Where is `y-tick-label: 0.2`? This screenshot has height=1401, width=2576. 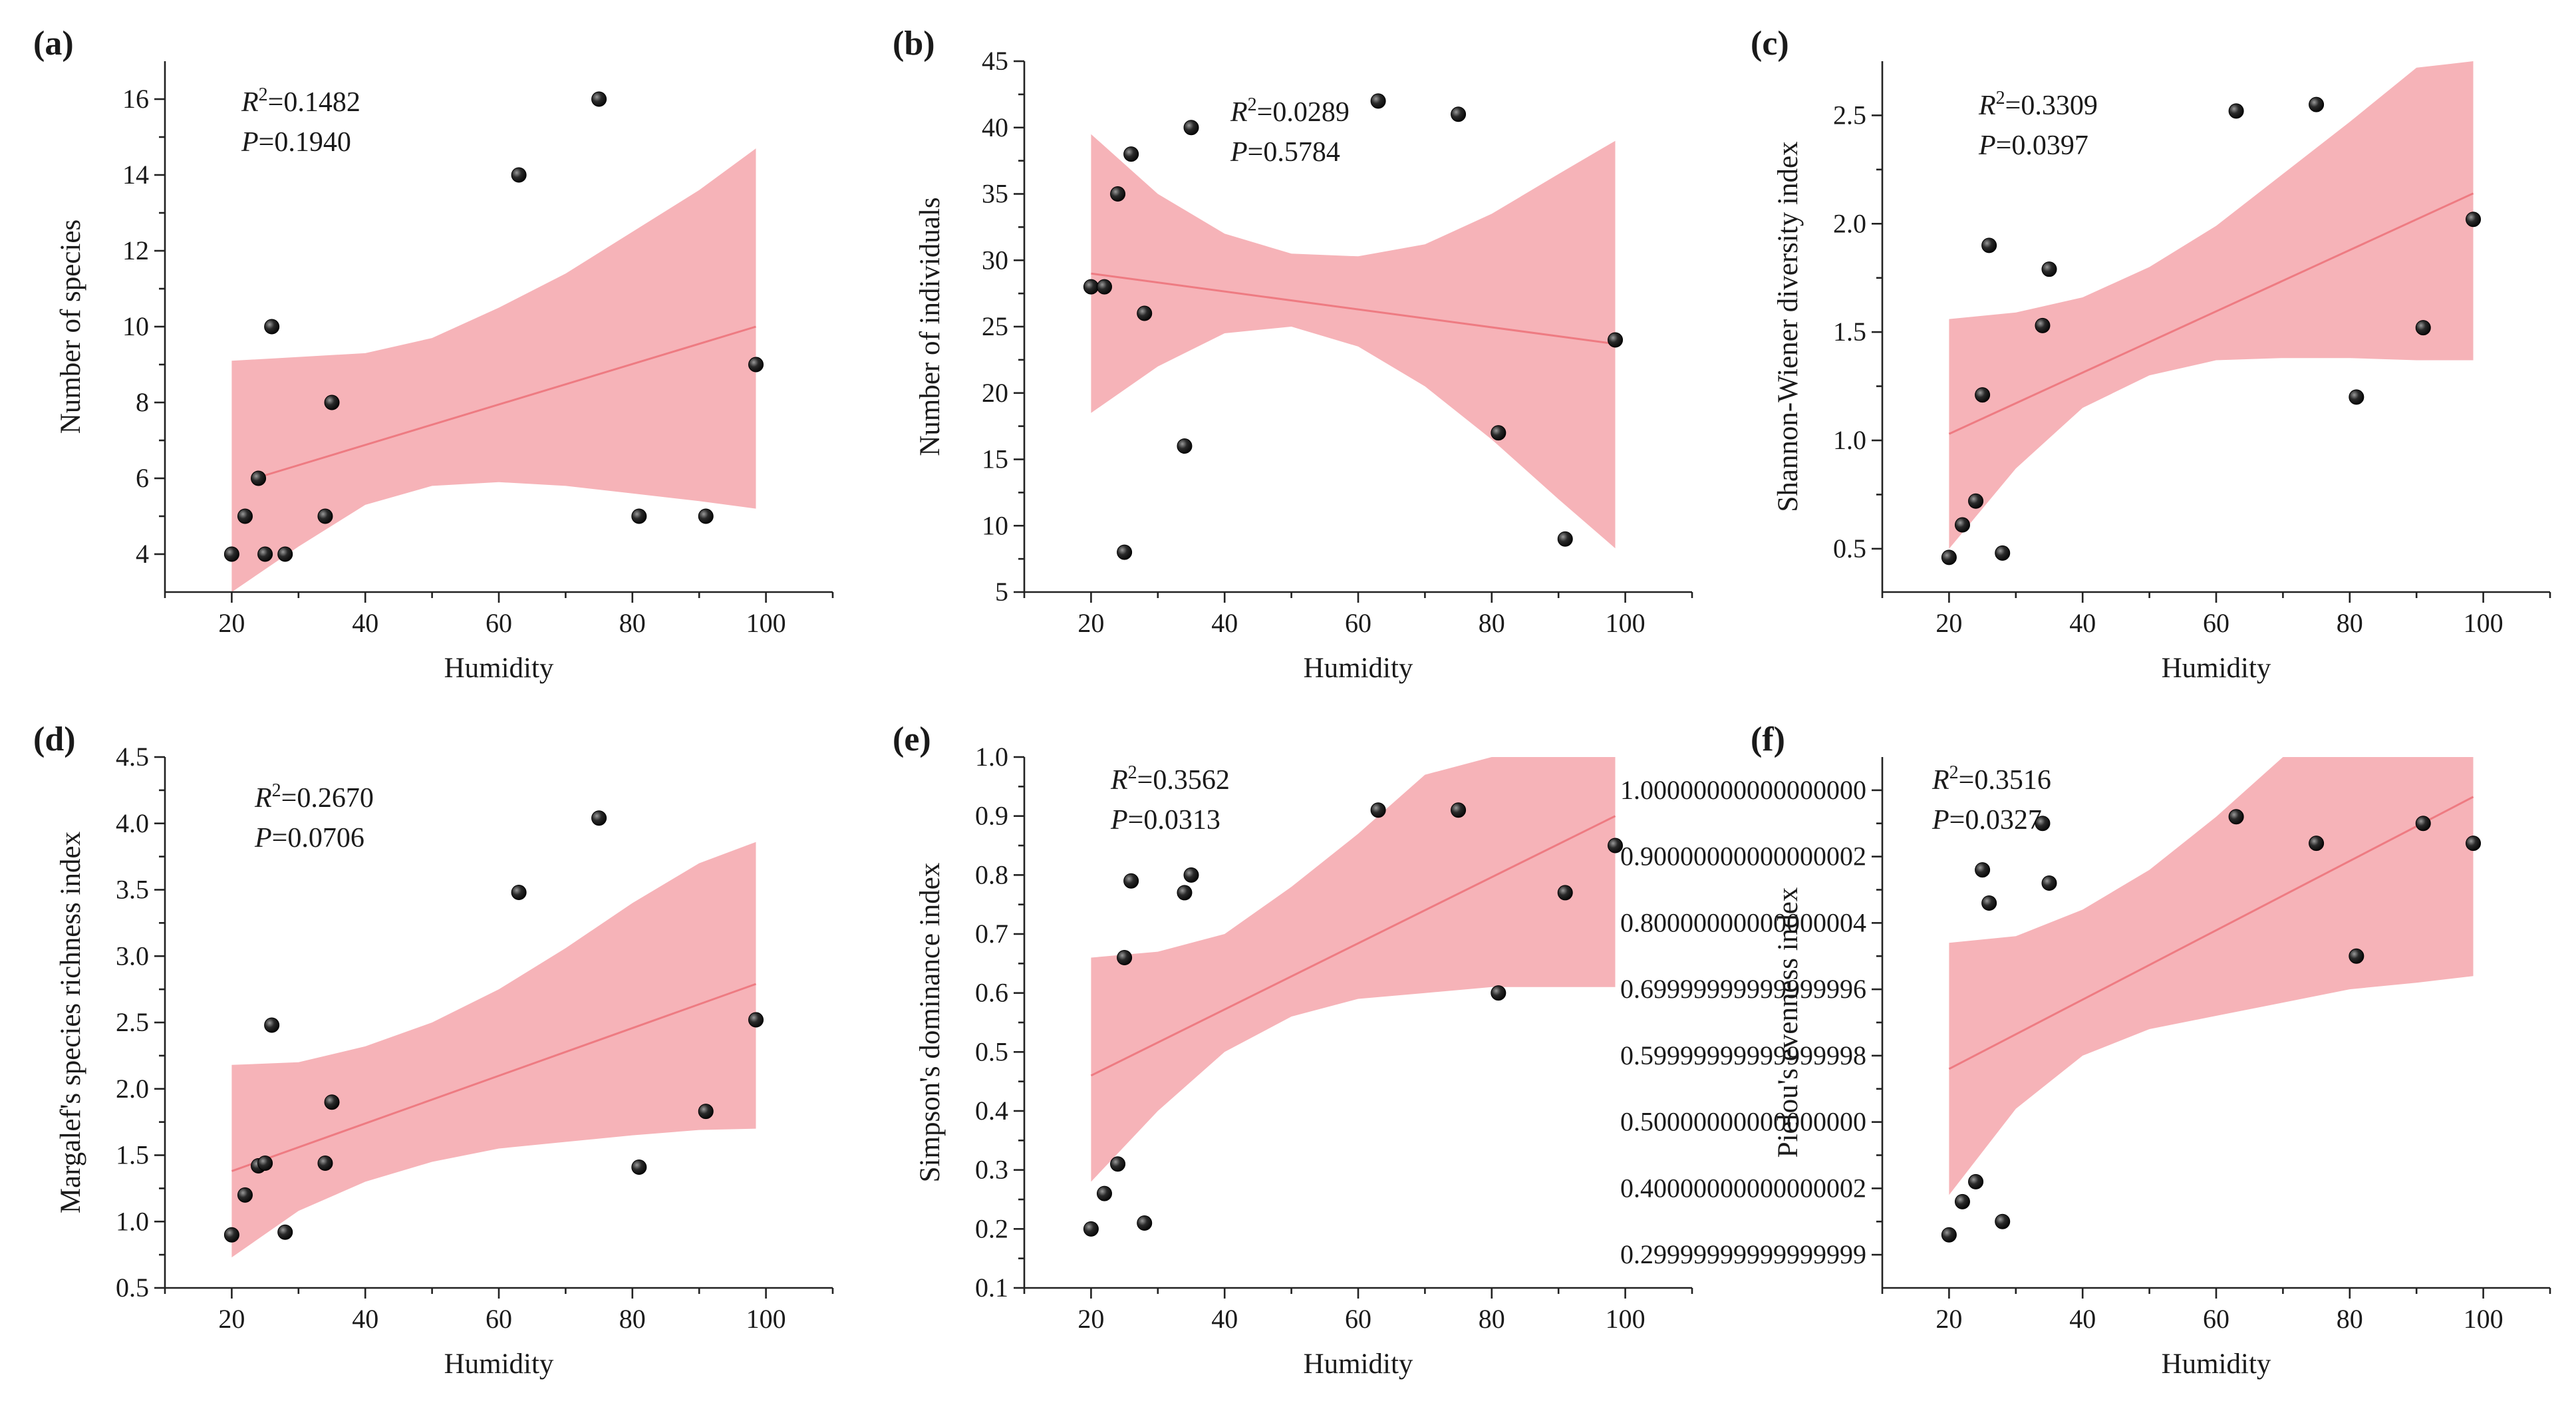
y-tick-label: 0.2 is located at coordinates (991, 1228).